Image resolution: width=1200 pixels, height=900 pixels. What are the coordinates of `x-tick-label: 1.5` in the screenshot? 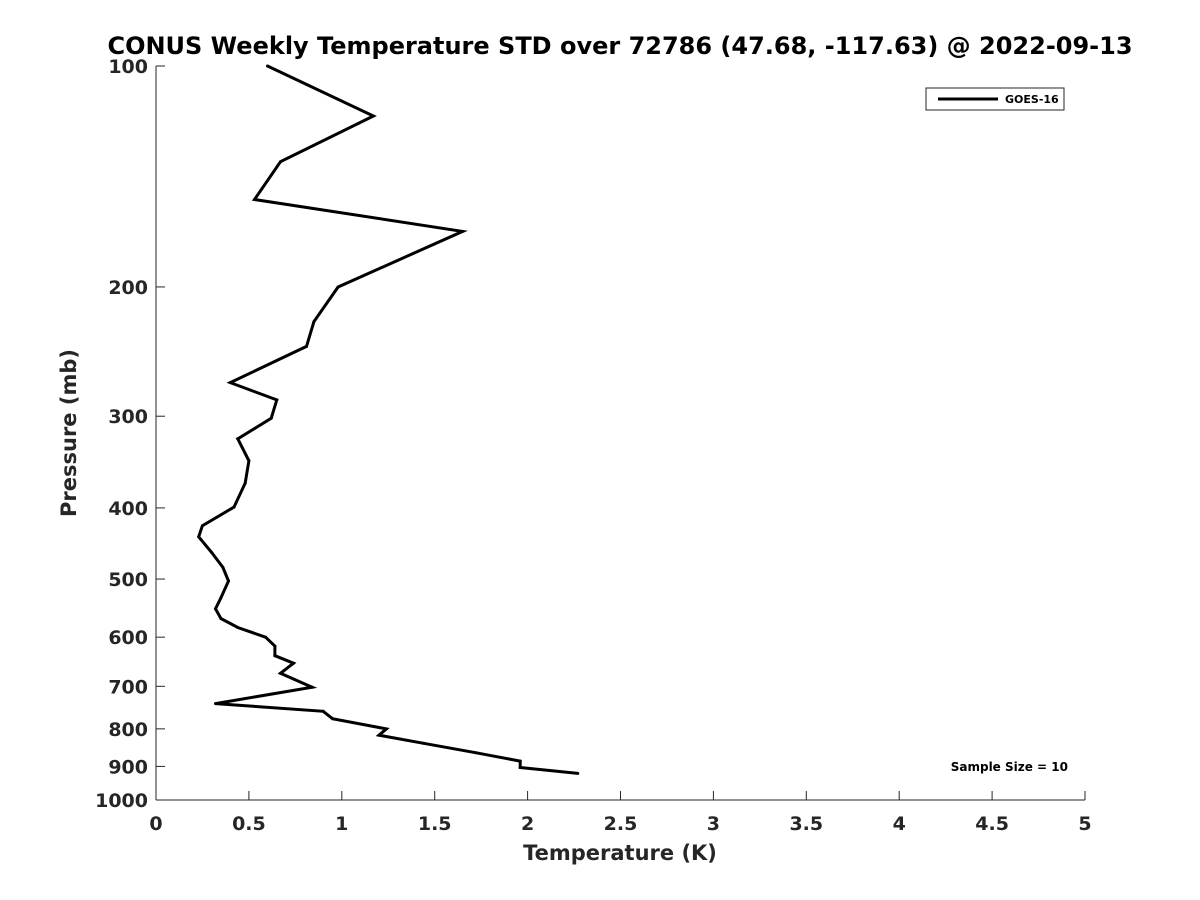 It's located at (435, 824).